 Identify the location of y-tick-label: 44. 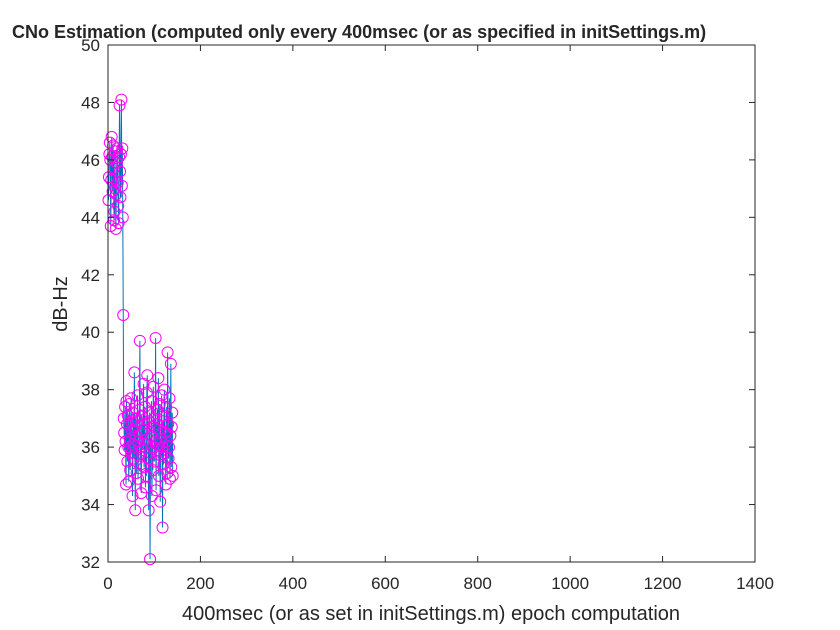
(90, 217).